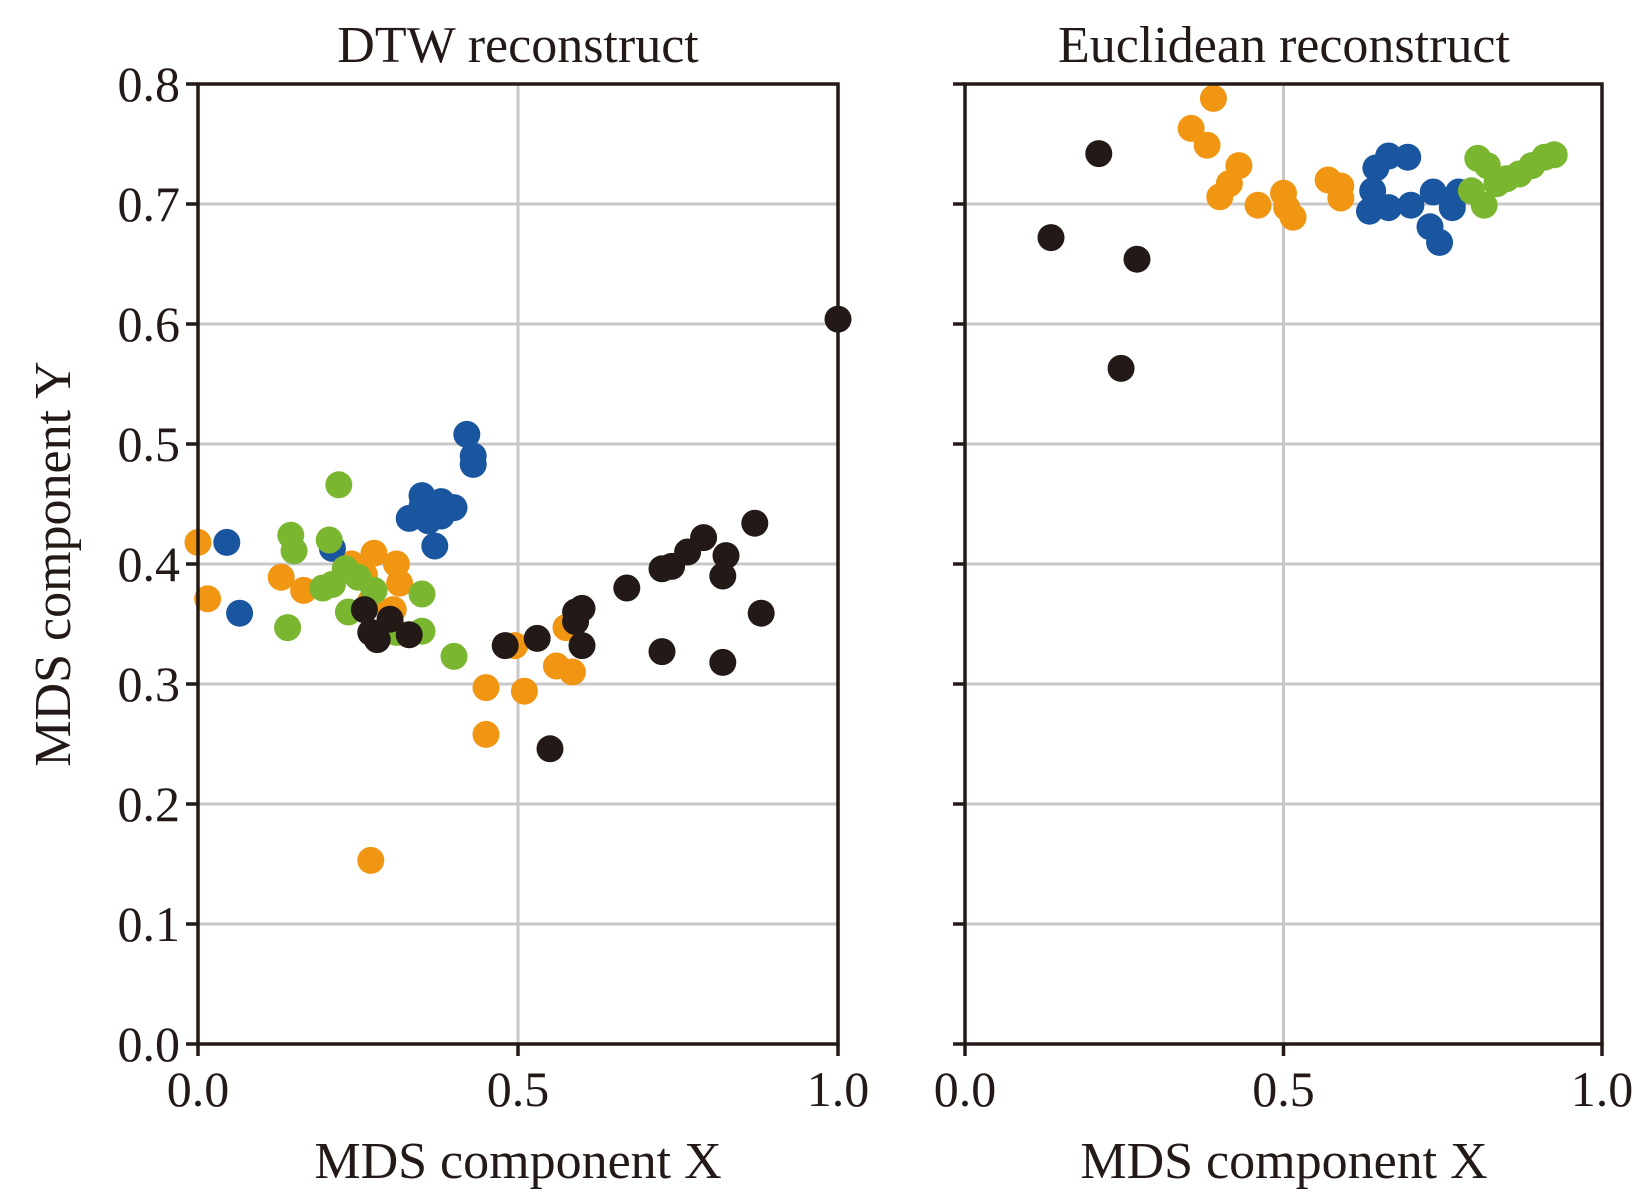 The image size is (1644, 1200). Describe the element at coordinates (1602, 1089) in the screenshot. I see `euclidean-x-tick-label: 1.0` at that location.